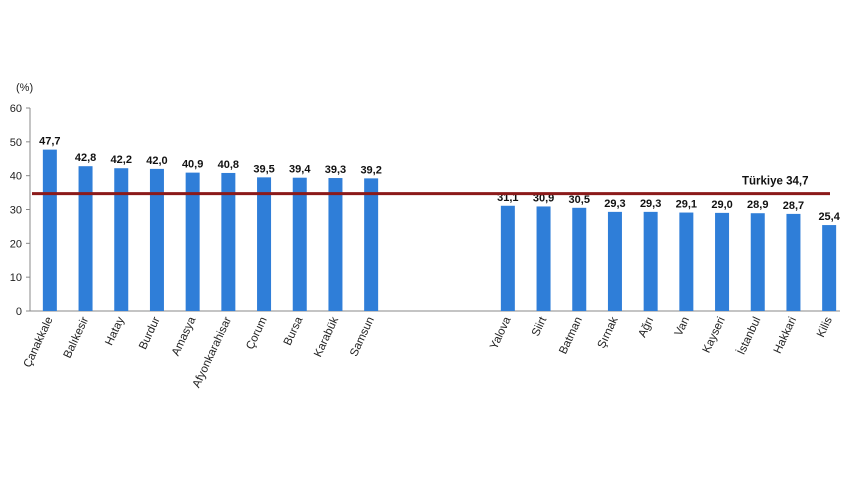 This screenshot has width=850, height=477. What do you see at coordinates (24, 88) in the screenshot?
I see `y-axis-unit-label: (%)` at bounding box center [24, 88].